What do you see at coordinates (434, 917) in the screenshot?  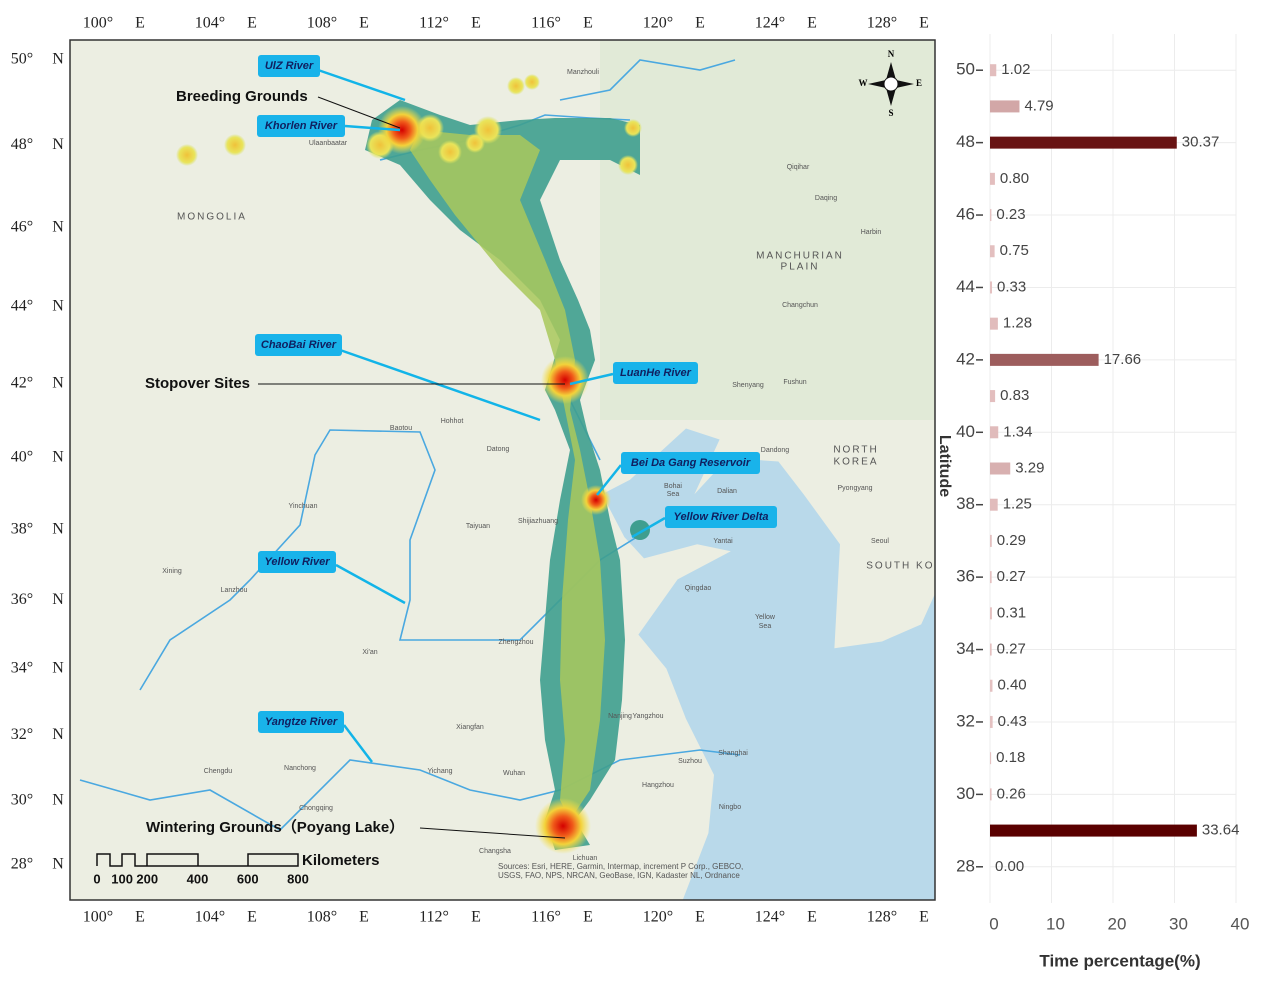 I see `lon-tick-label: 112°` at bounding box center [434, 917].